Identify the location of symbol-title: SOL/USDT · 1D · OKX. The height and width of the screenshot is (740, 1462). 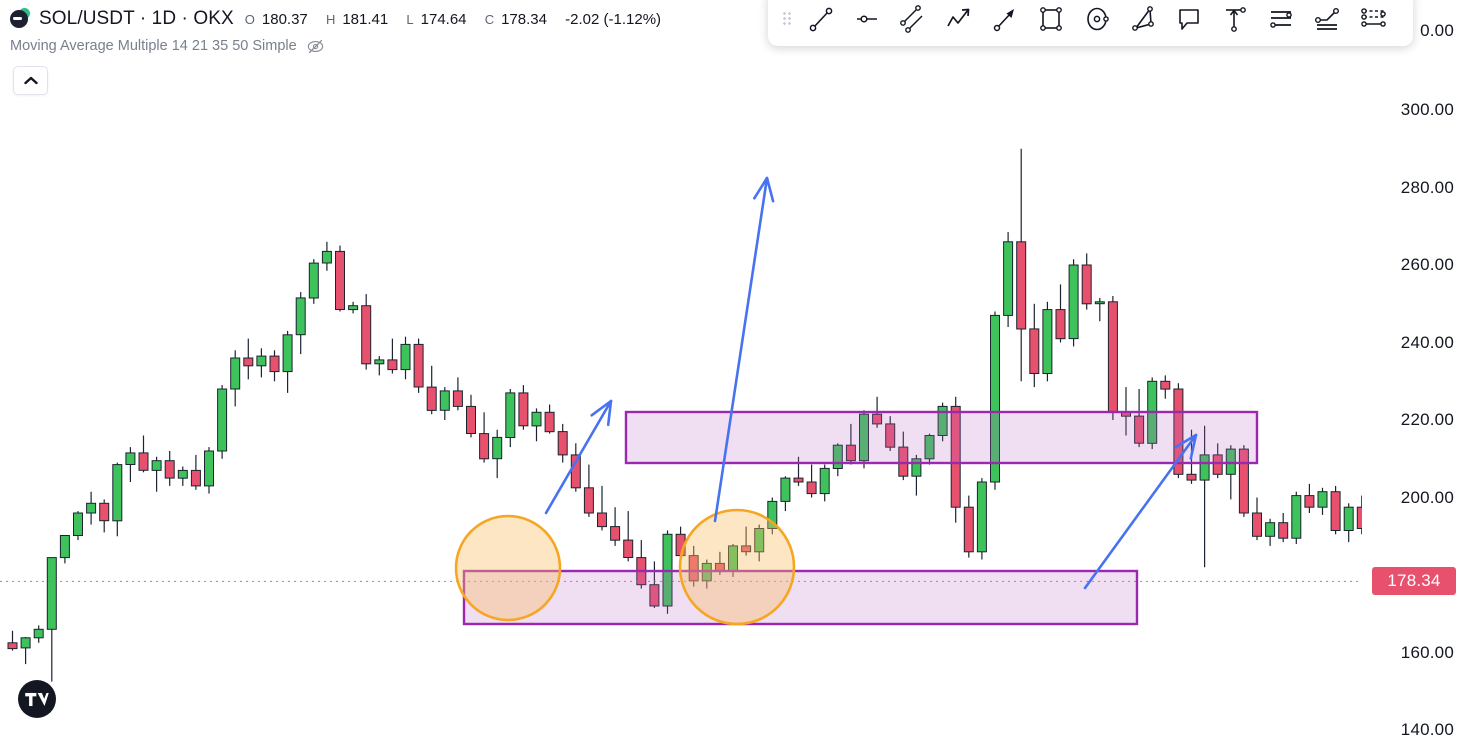
(136, 18).